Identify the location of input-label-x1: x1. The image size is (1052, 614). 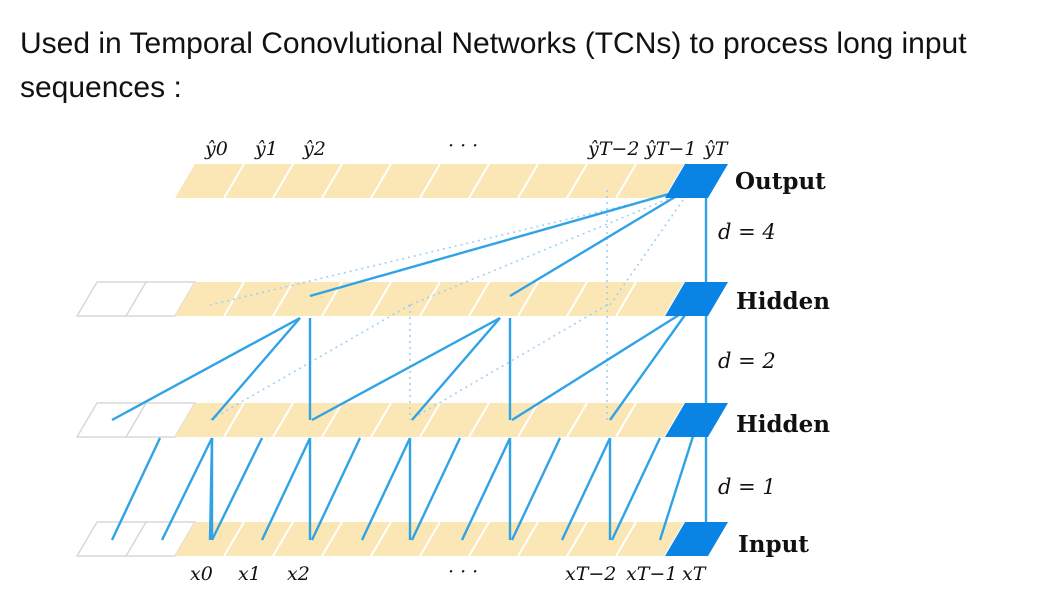
(249, 574).